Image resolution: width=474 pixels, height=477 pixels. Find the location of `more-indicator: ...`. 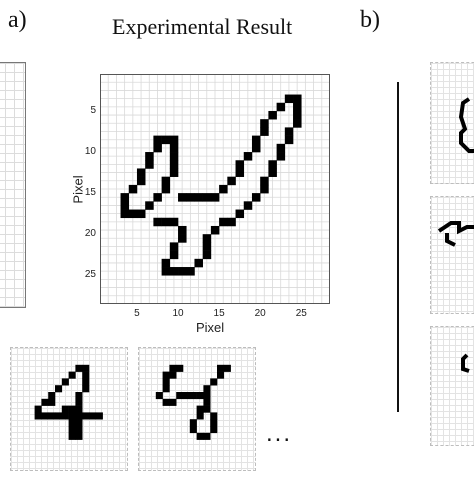

more-indicator: ... is located at coordinates (279, 433).